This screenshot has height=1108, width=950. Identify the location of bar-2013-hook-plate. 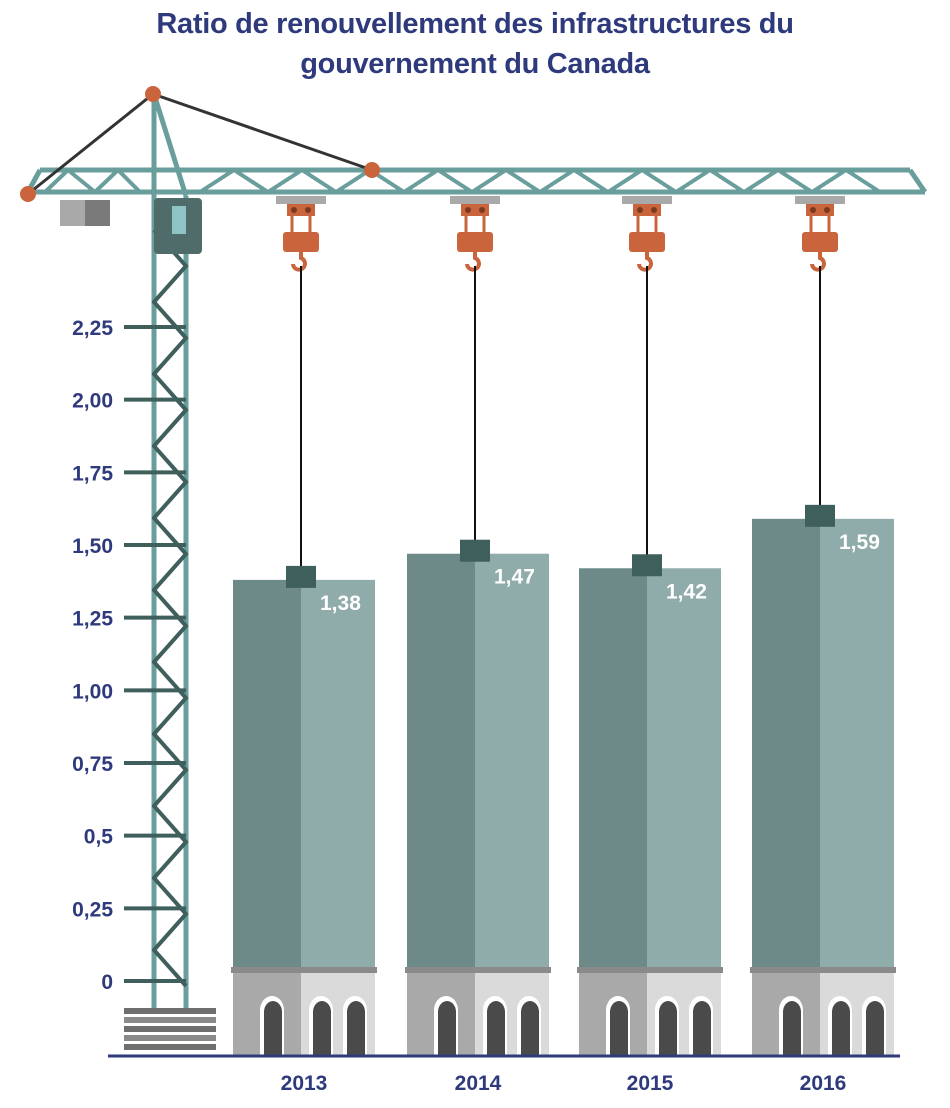
(301, 576).